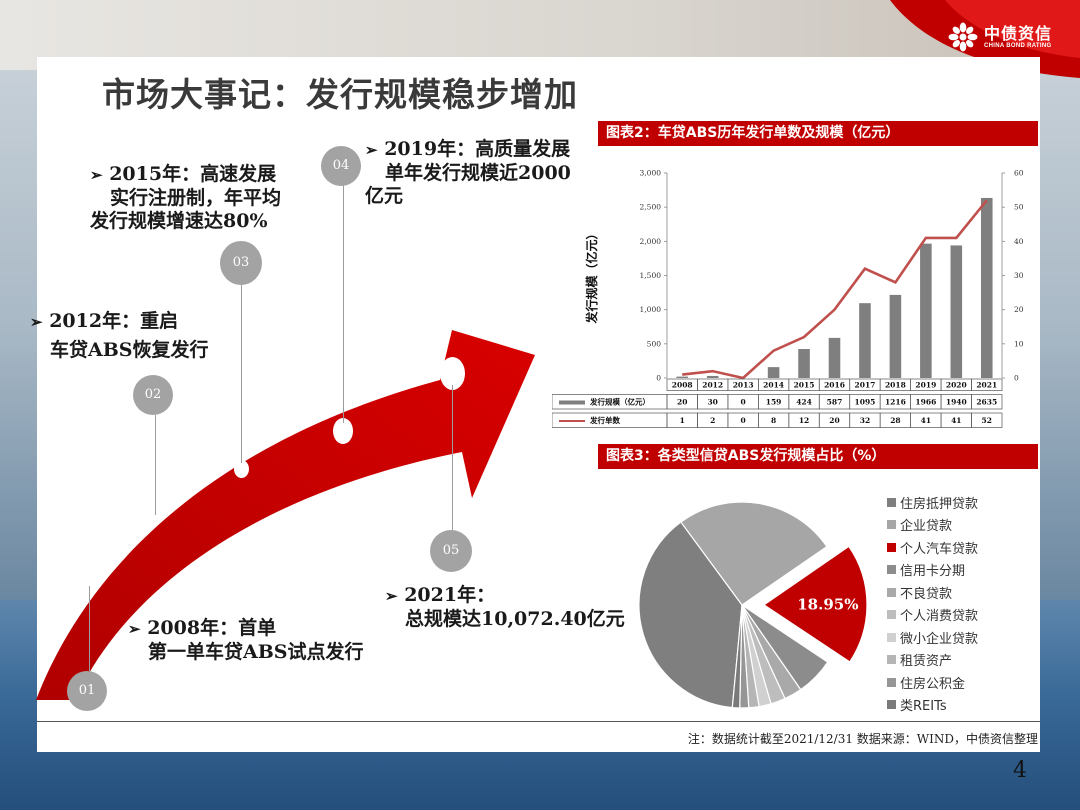 This screenshot has width=1080, height=810. Describe the element at coordinates (865, 340) in the screenshot. I see `bar-2017` at that location.